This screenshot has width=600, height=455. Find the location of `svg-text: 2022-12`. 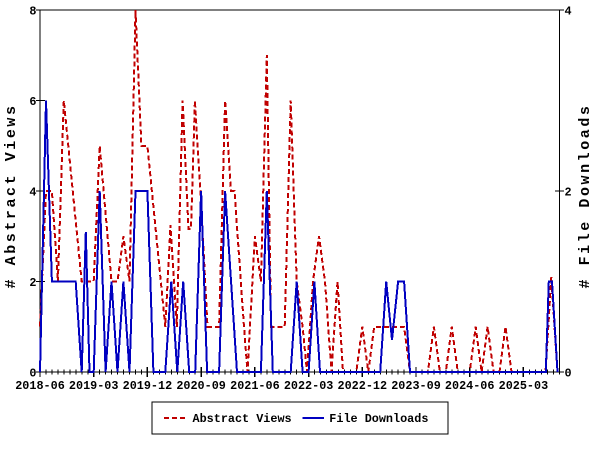

svg-text: 2022-12 is located at coordinates (363, 386).